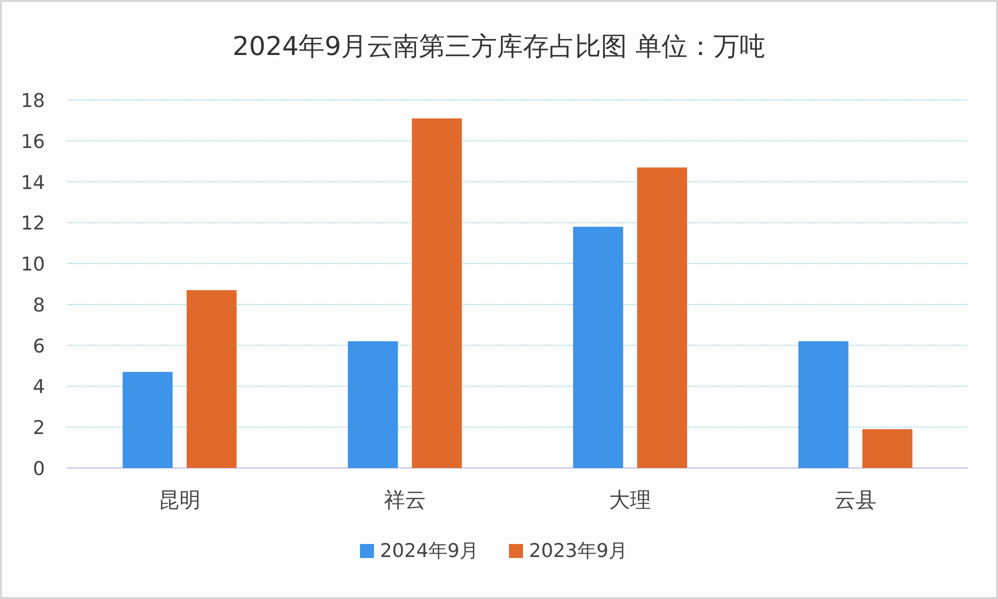 Image resolution: width=998 pixels, height=599 pixels. What do you see at coordinates (578, 551) in the screenshot?
I see `legend-label: 2023年9月` at bounding box center [578, 551].